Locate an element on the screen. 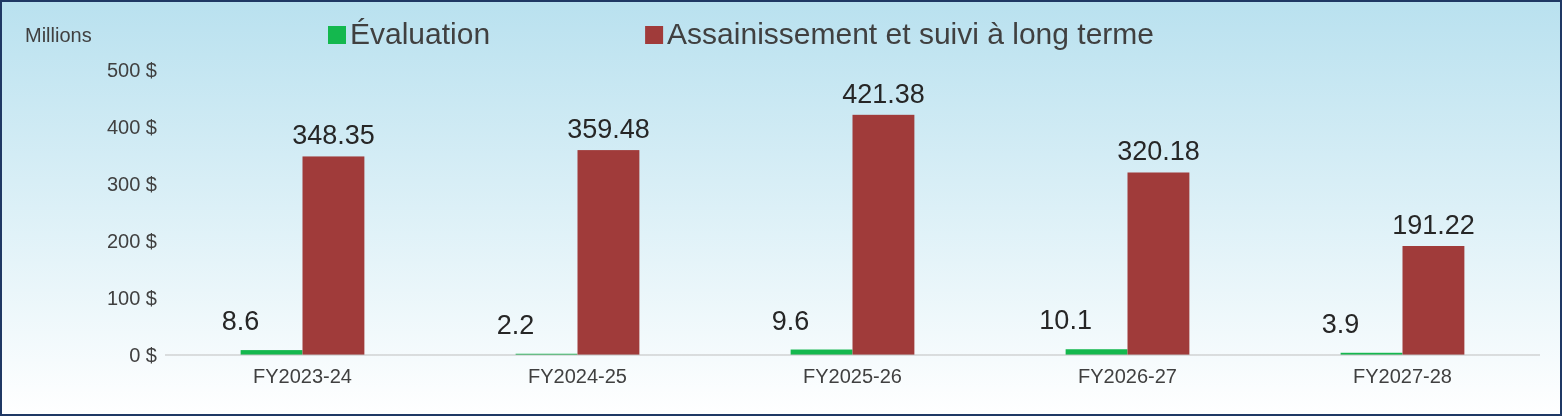 This screenshot has height=416, width=1562. legend-label: Assainissement et suivi à long terme is located at coordinates (910, 33).